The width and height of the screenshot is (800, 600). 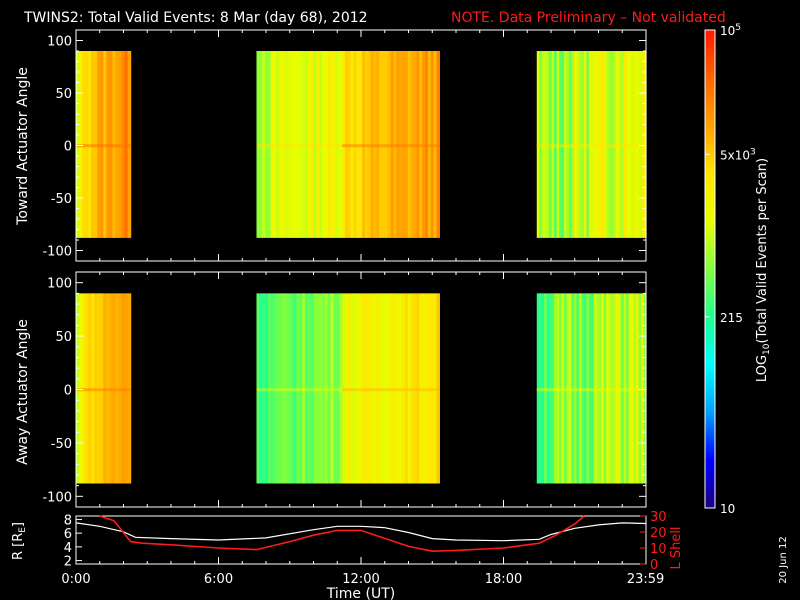 What do you see at coordinates (588, 18) in the screenshot?
I see `preliminary-note: NOTE. Data Preliminary – Not validated` at bounding box center [588, 18].